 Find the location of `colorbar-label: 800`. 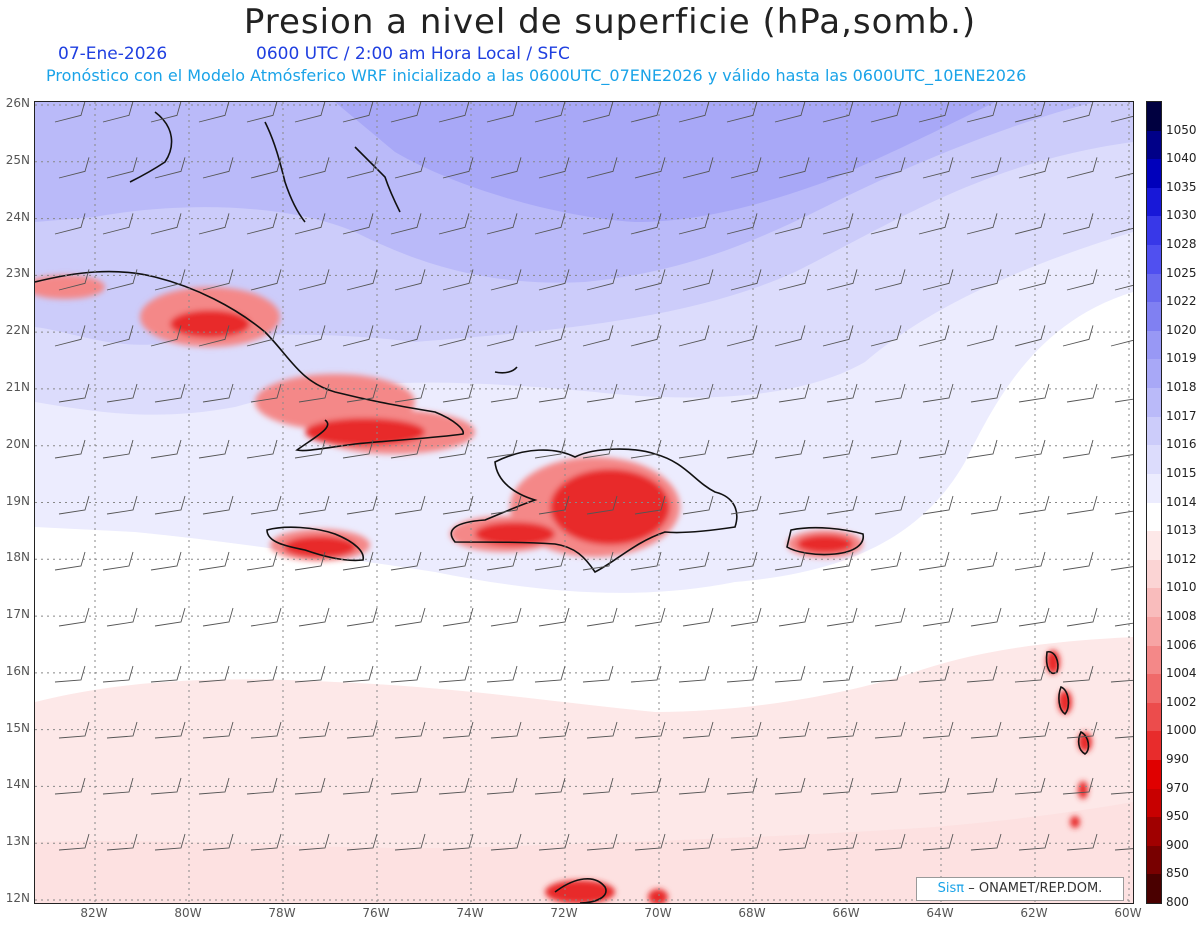

colorbar-label: 800 is located at coordinates (1177, 902).